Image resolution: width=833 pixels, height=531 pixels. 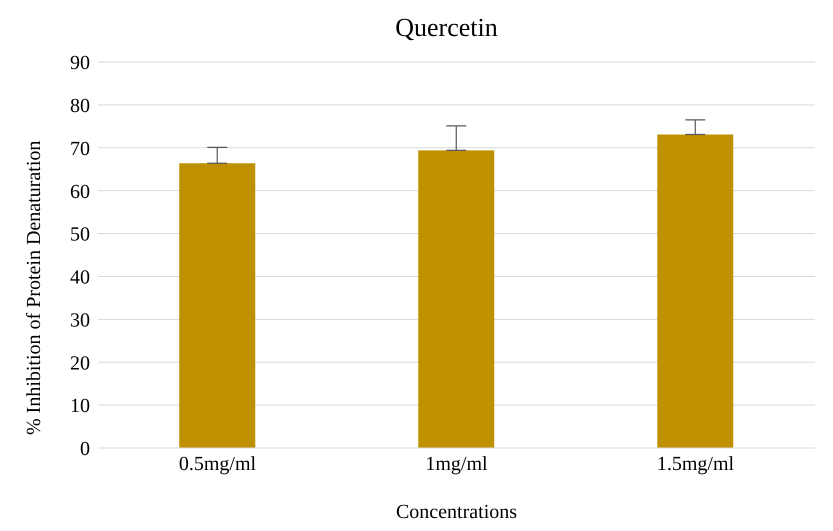 I want to click on y-tick-label: 20, so click(x=80, y=363).